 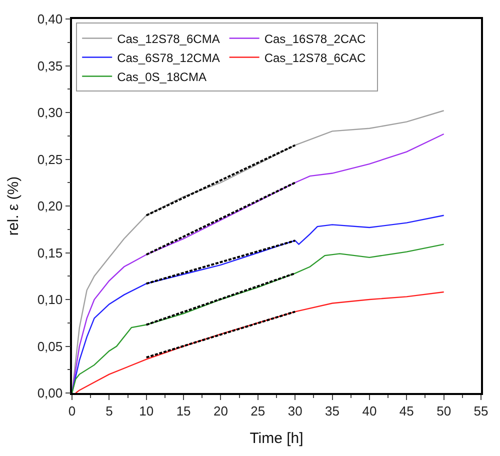 I want to click on x-tick-label: 20, so click(x=220, y=410).